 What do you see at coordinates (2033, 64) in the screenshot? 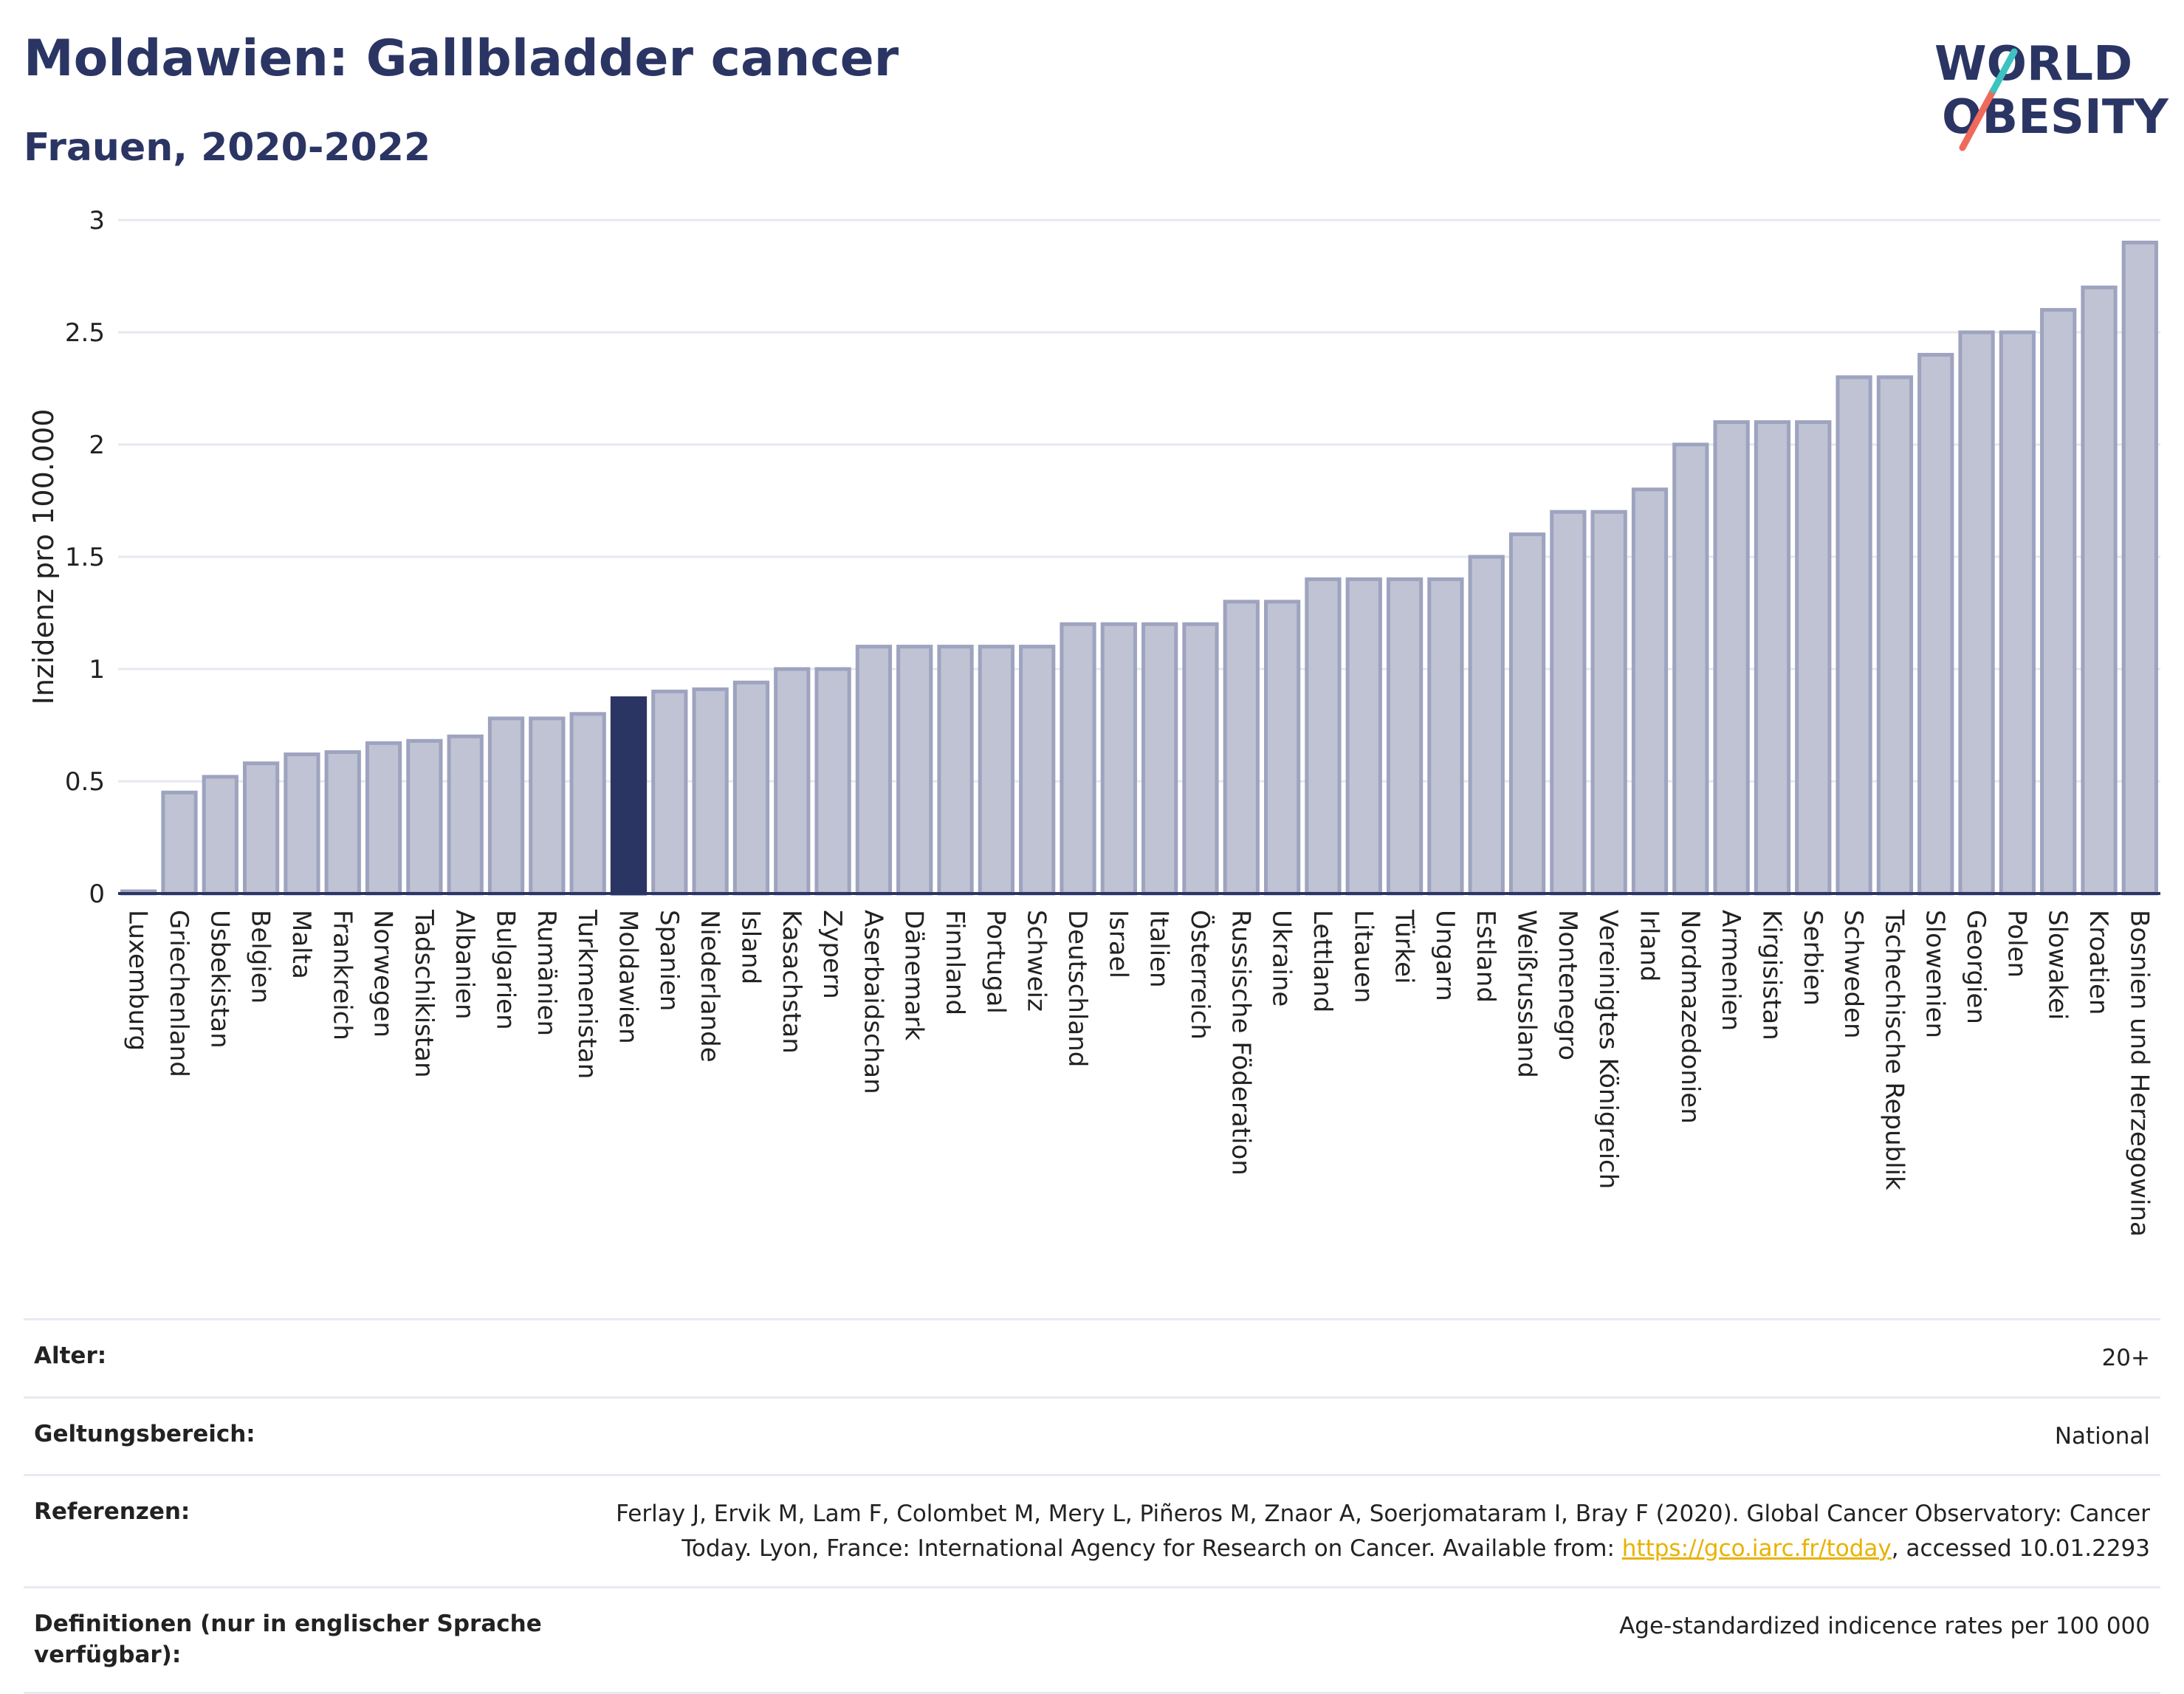
I see `logo-text-world: WORLD` at bounding box center [2033, 64].